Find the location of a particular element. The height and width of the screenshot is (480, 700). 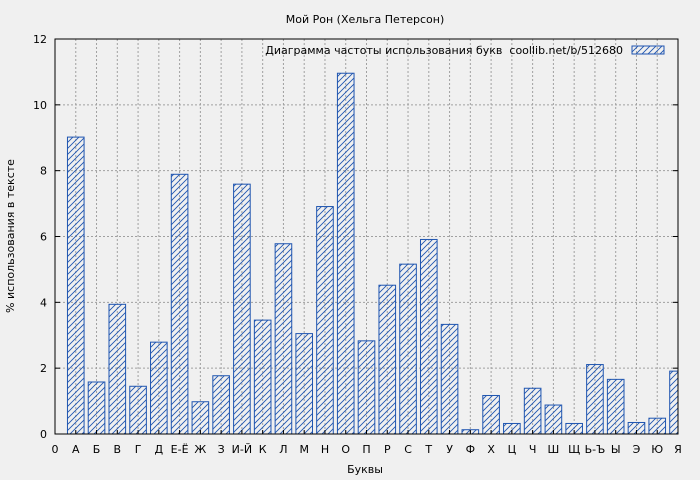

bar-В is located at coordinates (117, 369).